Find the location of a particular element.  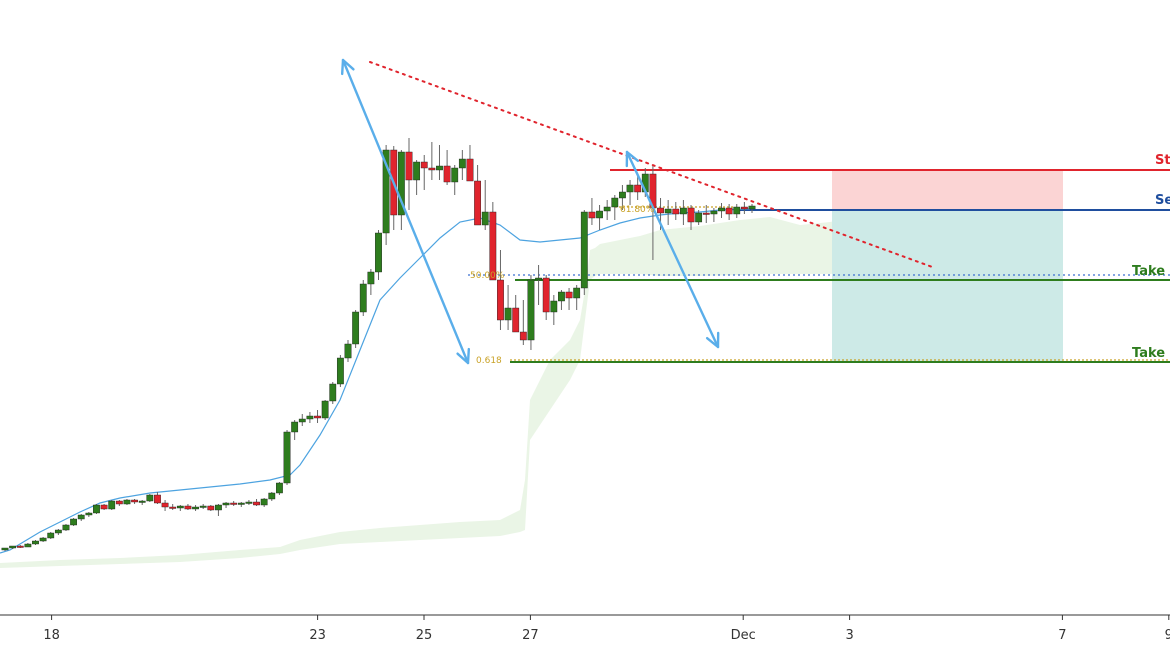

stop-loss-zone is located at coordinates (947, 190).